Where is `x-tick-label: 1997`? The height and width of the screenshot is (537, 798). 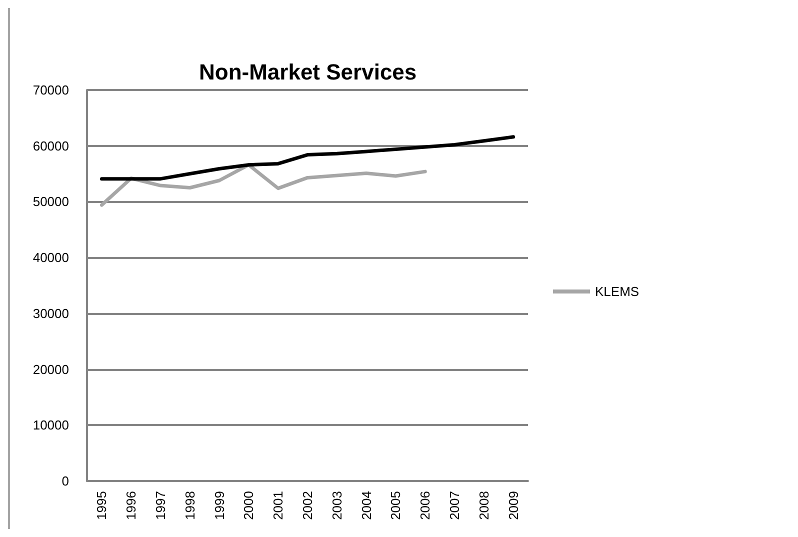 x-tick-label: 1997 is located at coordinates (160, 505).